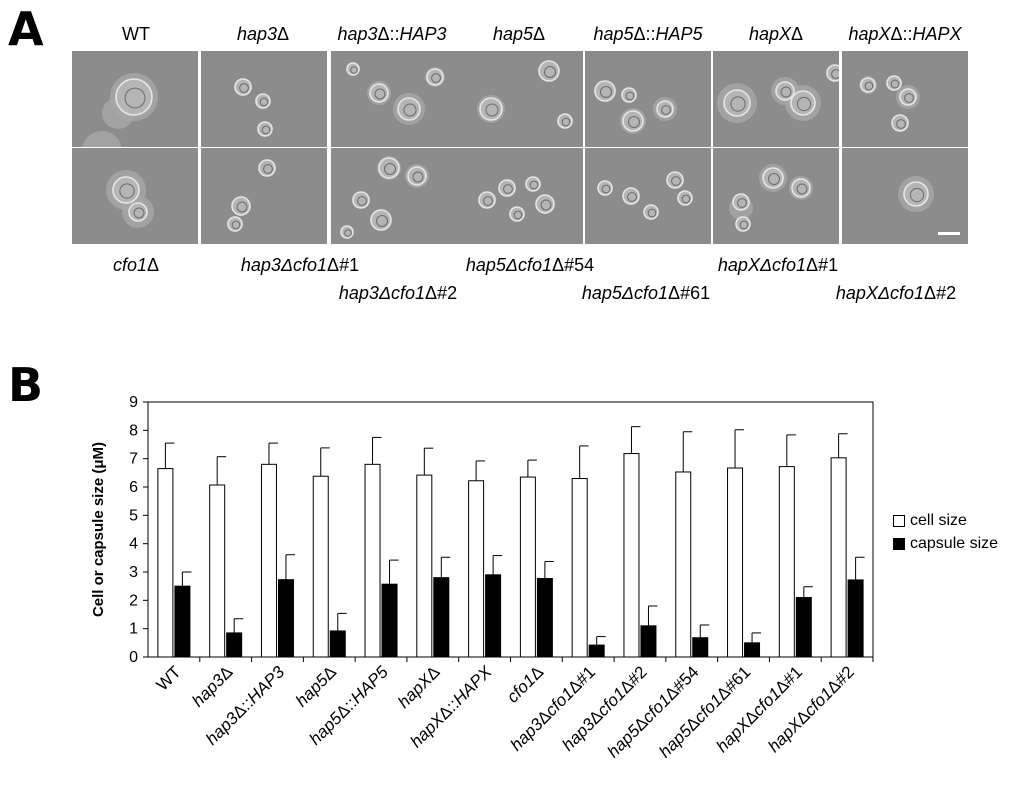 The width and height of the screenshot is (1020, 800). What do you see at coordinates (954, 543) in the screenshot?
I see `legend-label-capsule: capsule size` at bounding box center [954, 543].